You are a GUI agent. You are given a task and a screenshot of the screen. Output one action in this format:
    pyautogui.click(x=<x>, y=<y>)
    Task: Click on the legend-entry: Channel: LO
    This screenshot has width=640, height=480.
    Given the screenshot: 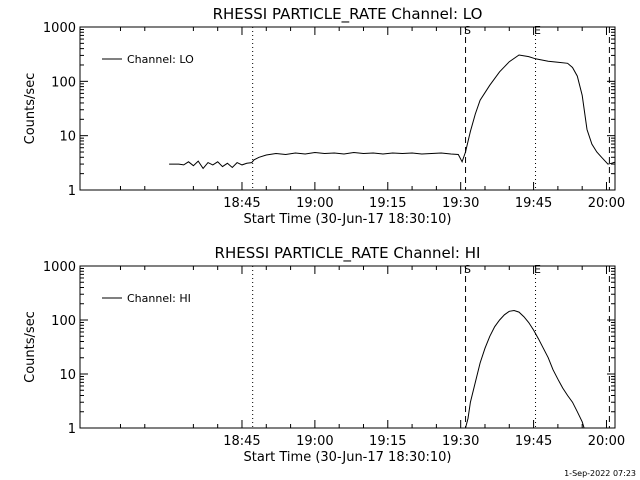 What is the action you would take?
    pyautogui.click(x=160, y=59)
    